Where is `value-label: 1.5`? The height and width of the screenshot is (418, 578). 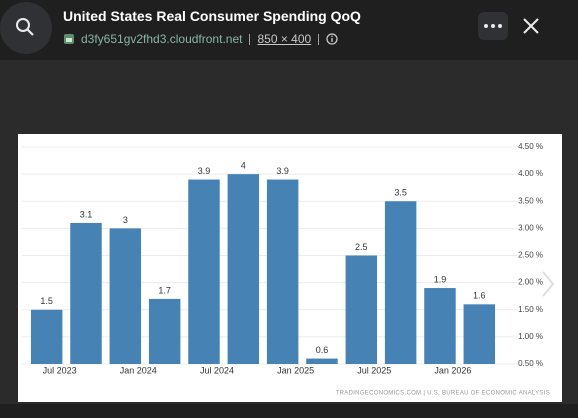 value-label: 1.5 is located at coordinates (46, 301).